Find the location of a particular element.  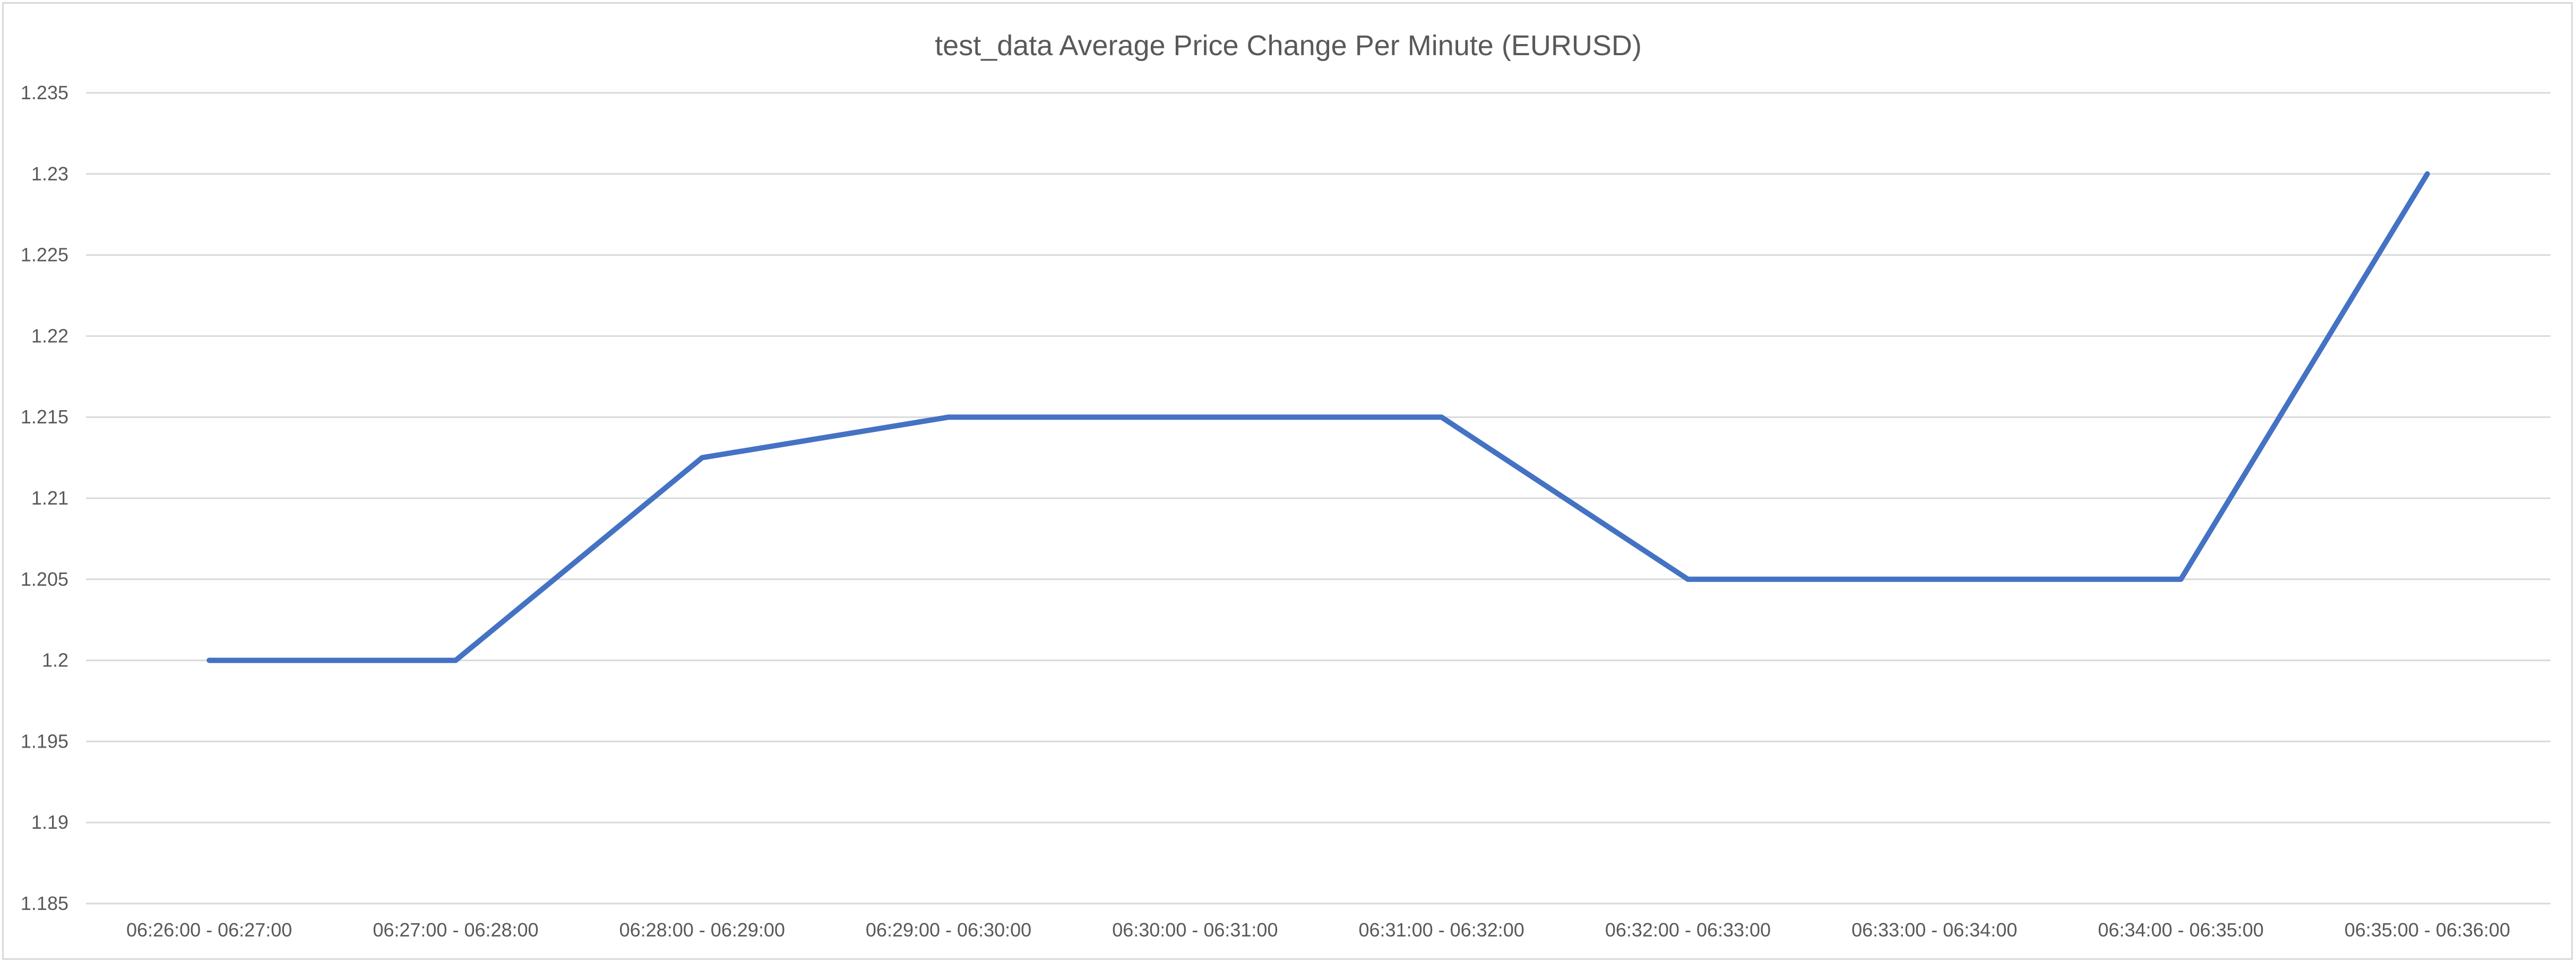

y-tick-label: 1.21 is located at coordinates (49, 498).